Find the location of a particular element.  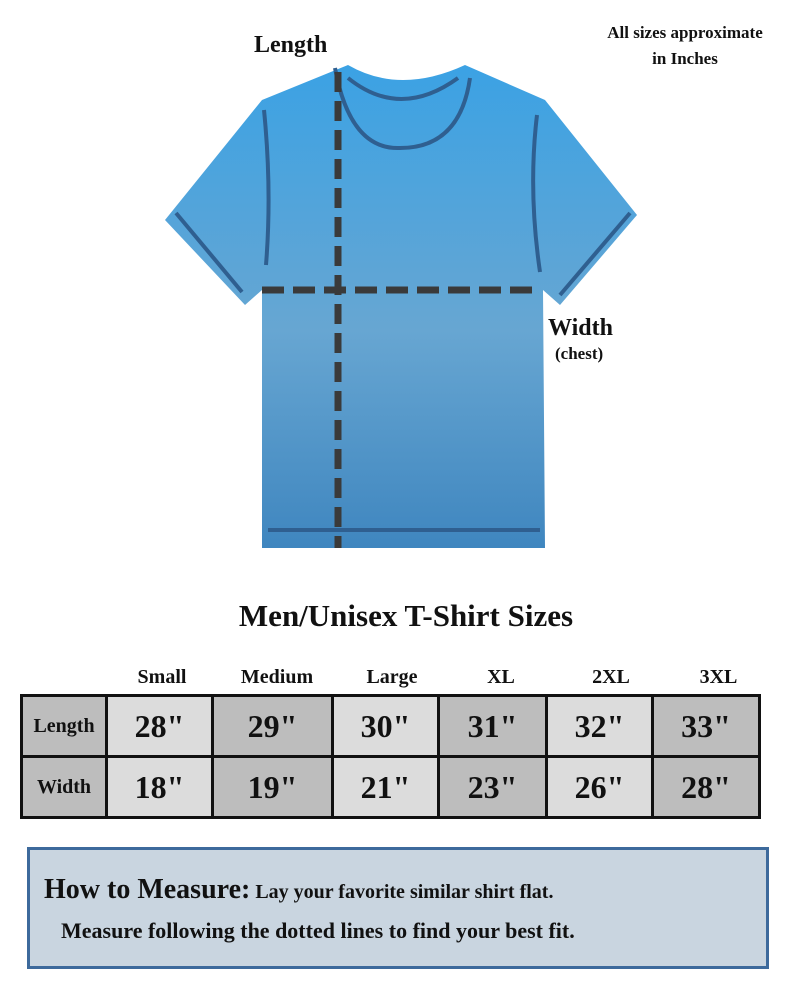

table-row: Length 28" 29" 30" 31" 32" 33" is located at coordinates (390, 726).